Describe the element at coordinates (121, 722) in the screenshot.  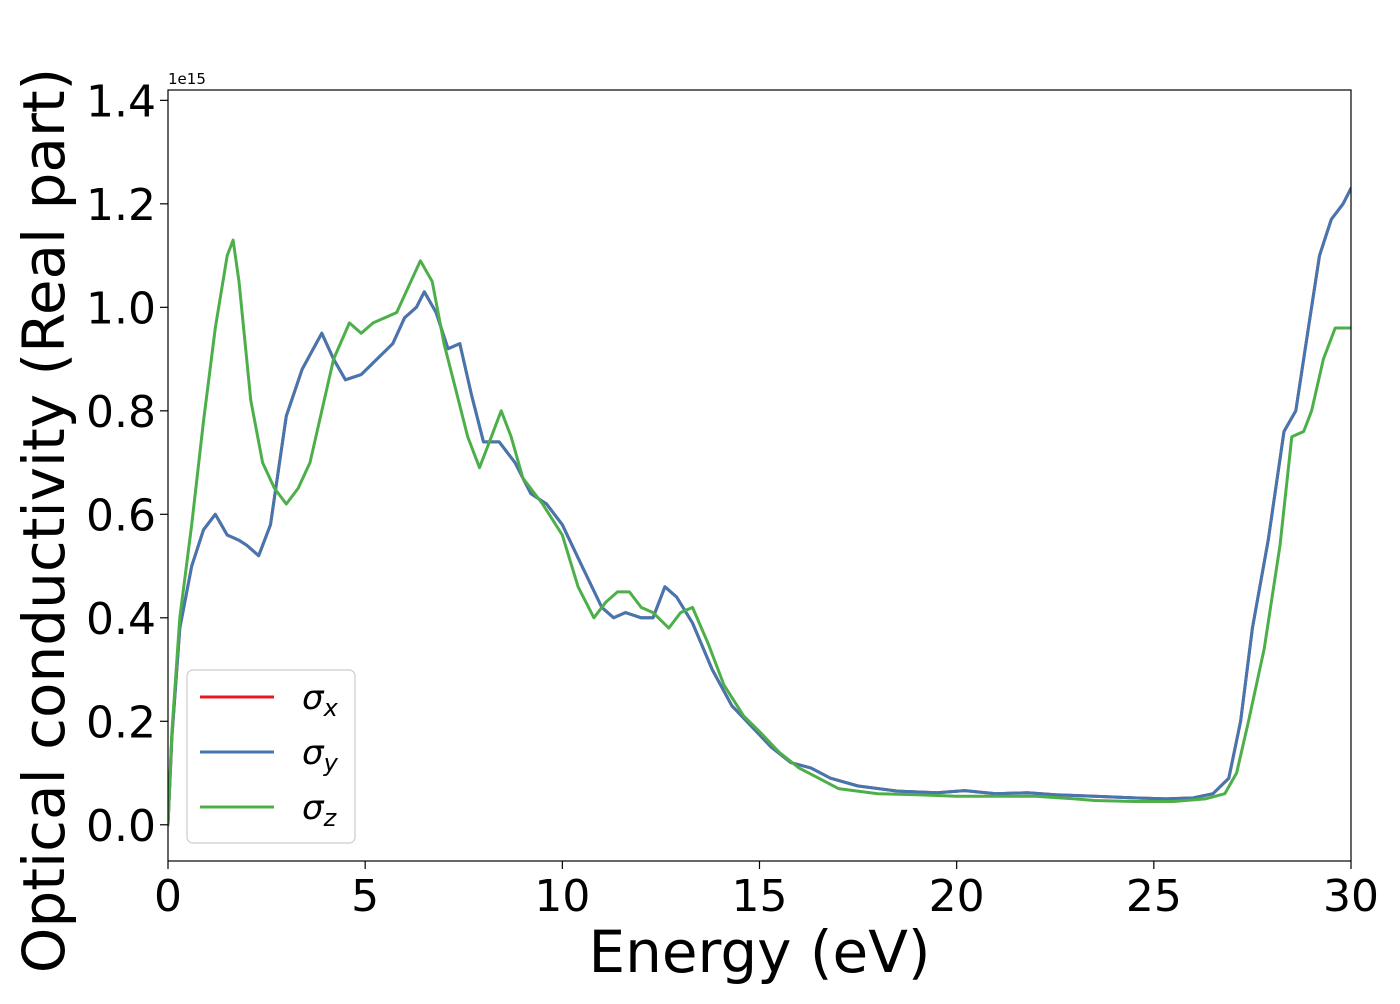
I see `y-tick-label: 0.2` at that location.